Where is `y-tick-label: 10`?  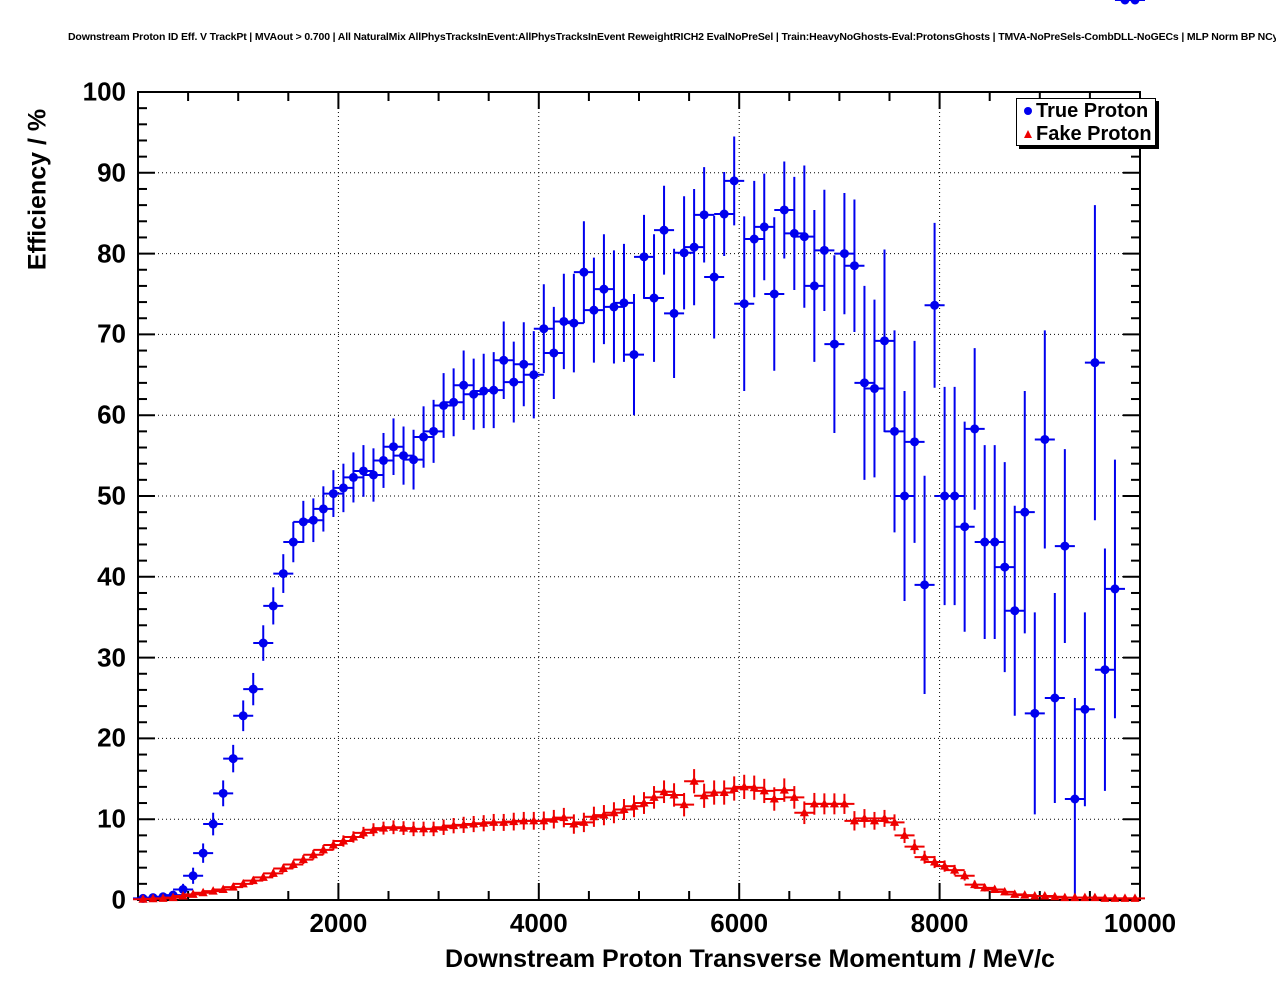 y-tick-label: 10 is located at coordinates (111, 818).